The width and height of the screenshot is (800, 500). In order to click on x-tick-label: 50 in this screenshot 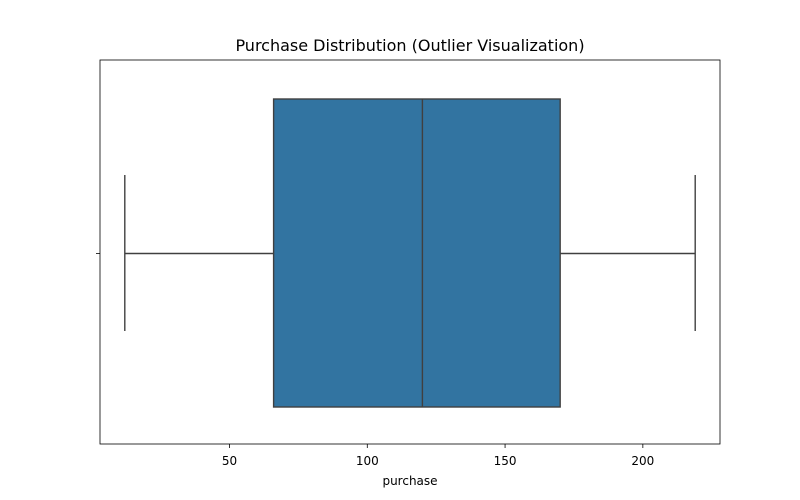, I will do `click(229, 461)`.